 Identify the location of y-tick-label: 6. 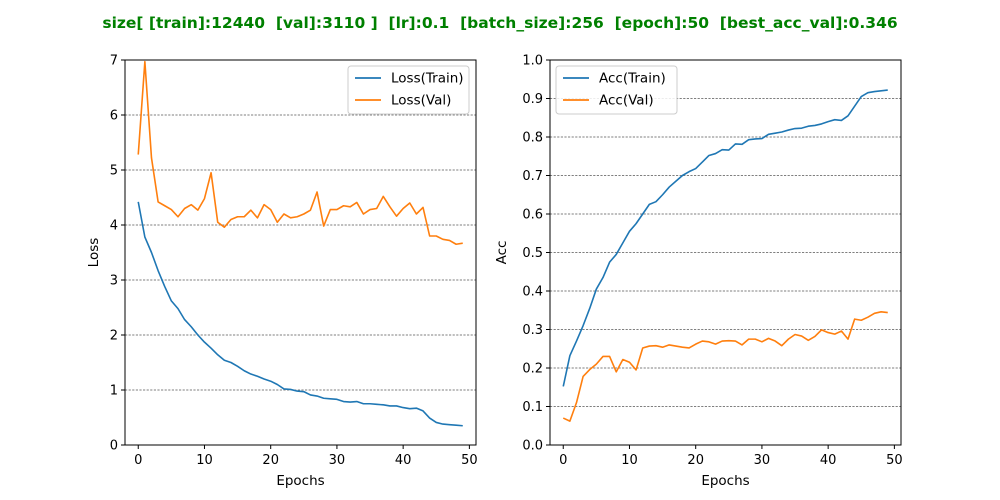
(114, 116).